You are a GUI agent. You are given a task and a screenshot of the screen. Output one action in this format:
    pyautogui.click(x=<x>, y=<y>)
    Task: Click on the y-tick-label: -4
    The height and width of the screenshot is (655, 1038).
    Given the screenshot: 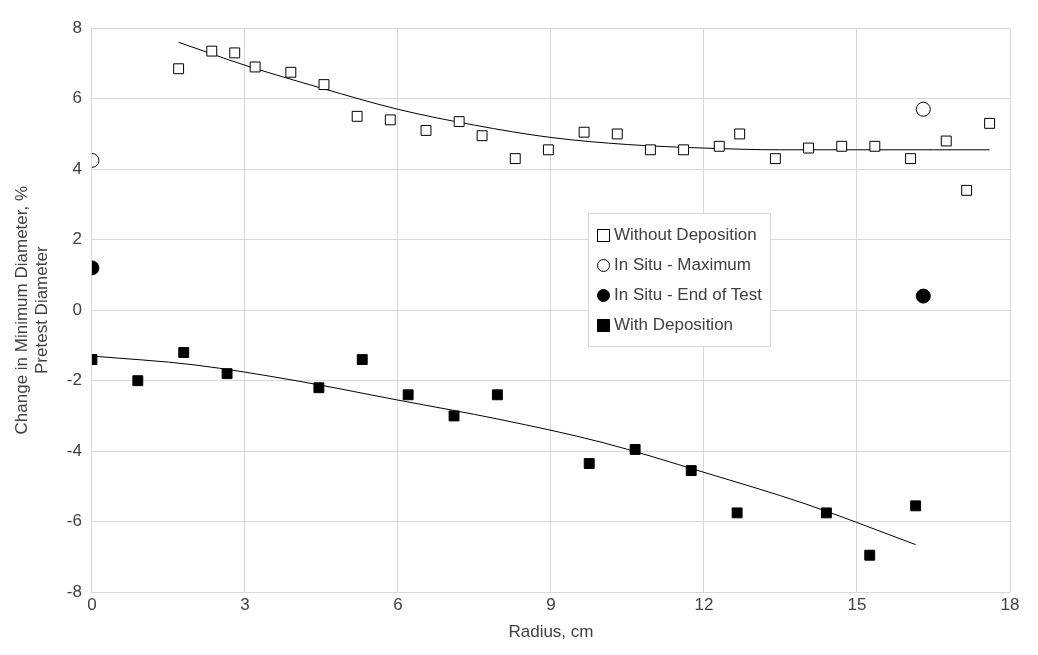 What is the action you would take?
    pyautogui.click(x=74, y=450)
    